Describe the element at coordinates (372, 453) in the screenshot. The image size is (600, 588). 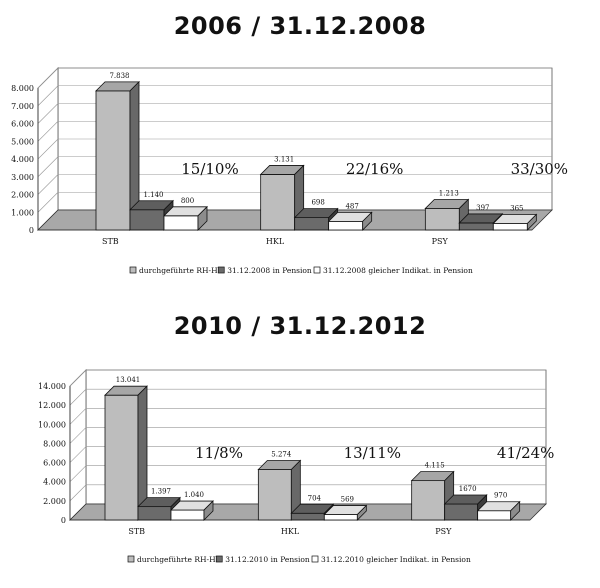
I see `percent-annotation: 13/11%` at that location.